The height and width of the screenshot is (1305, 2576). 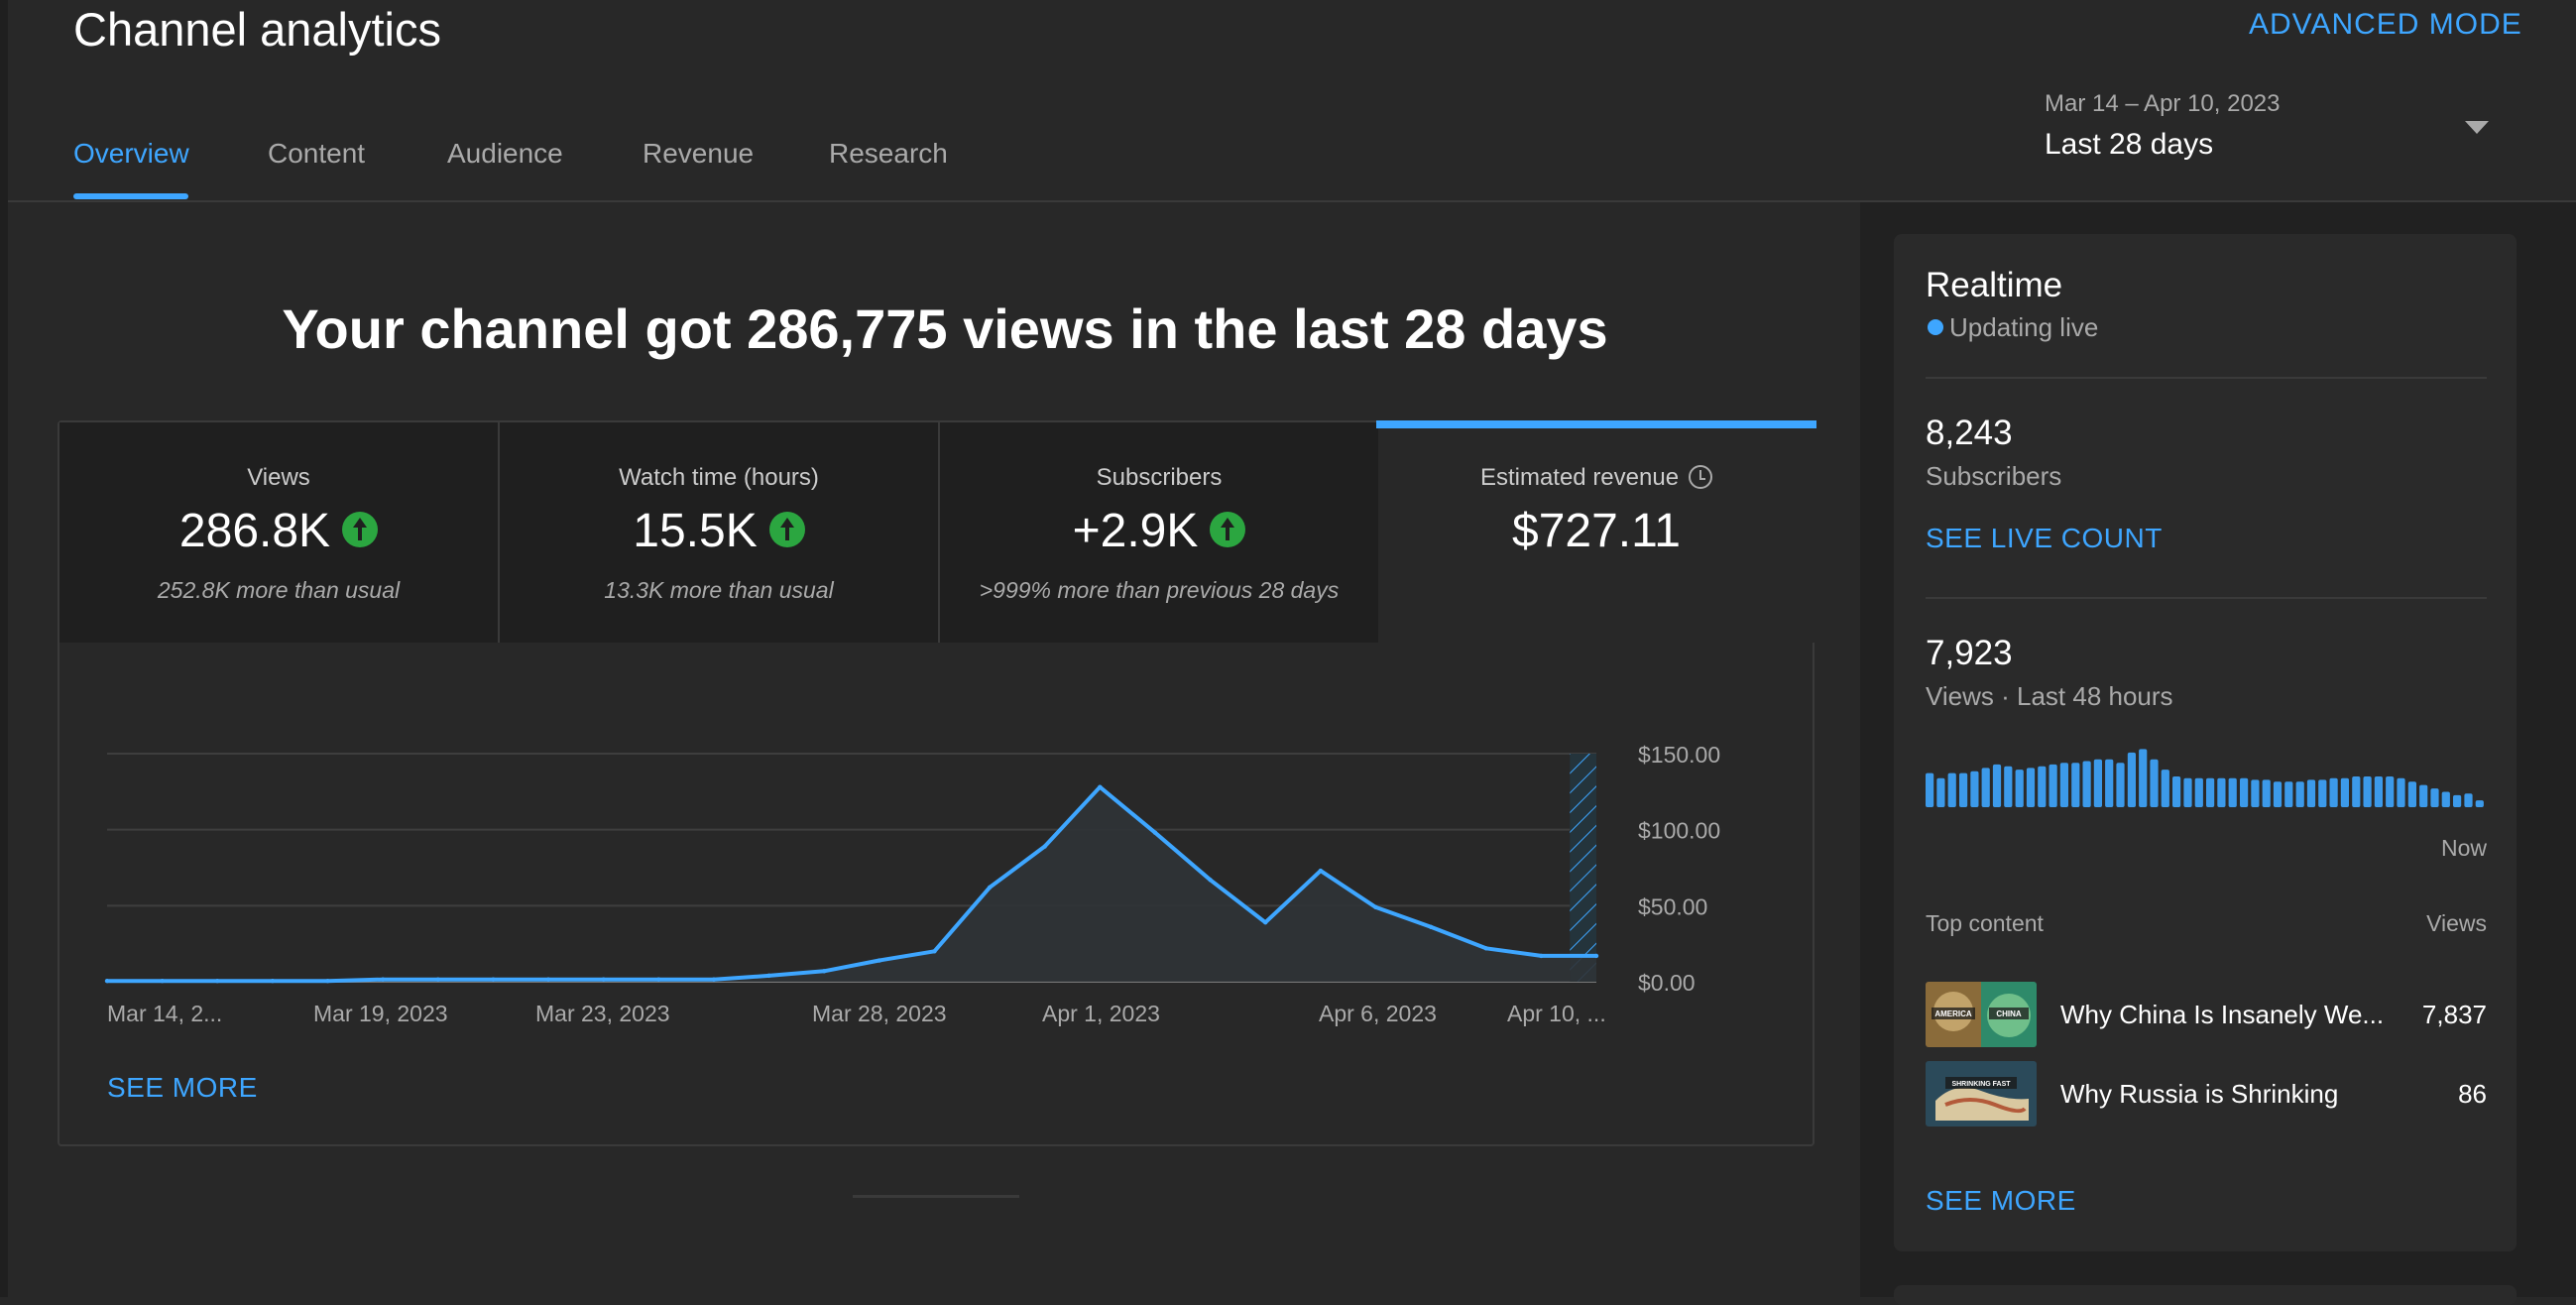 What do you see at coordinates (1579, 477) in the screenshot?
I see `metric-label: Estimated revenue` at bounding box center [1579, 477].